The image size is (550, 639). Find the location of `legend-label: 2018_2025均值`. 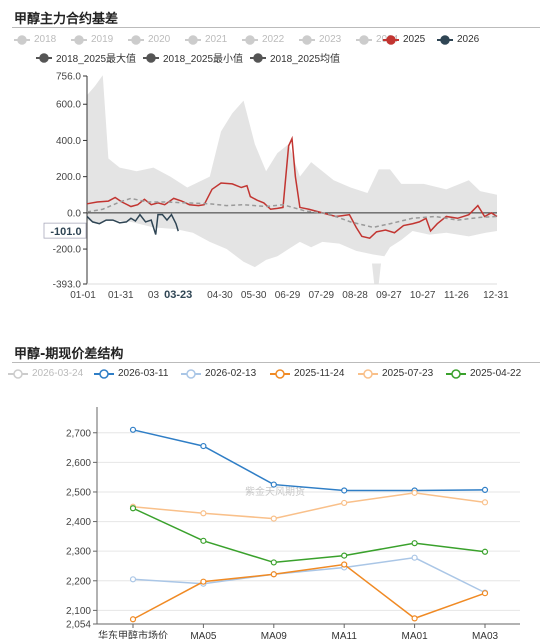

legend-label: 2018_2025均值 is located at coordinates (305, 59).